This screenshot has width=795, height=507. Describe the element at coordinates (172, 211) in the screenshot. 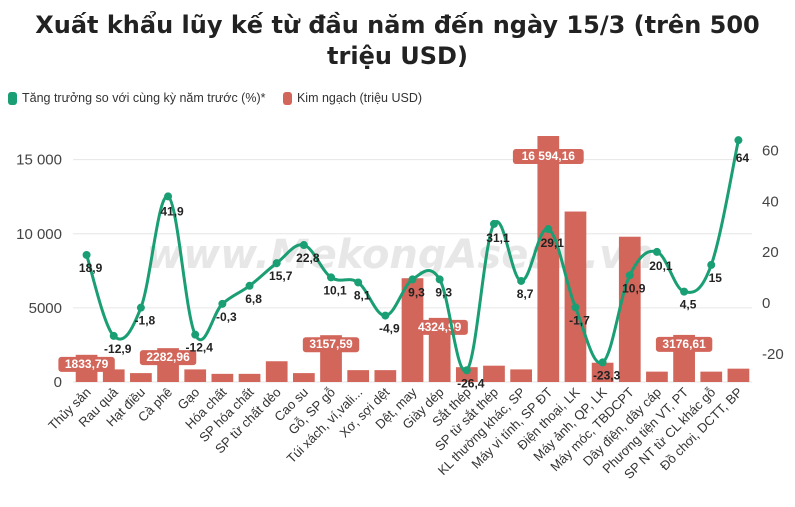

I see `growth-label: 41,9` at that location.